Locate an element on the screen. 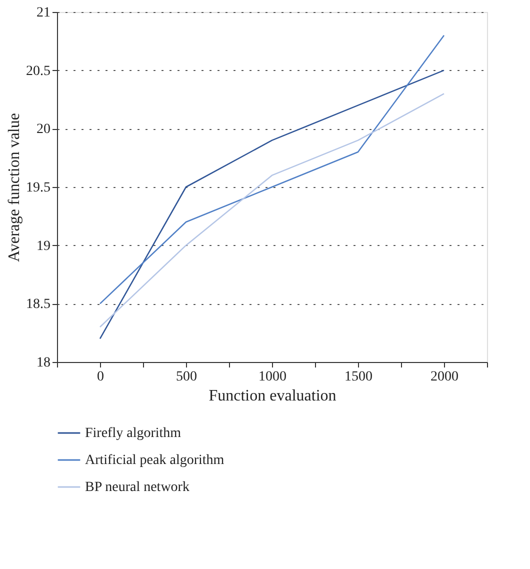 The width and height of the screenshot is (530, 569). y-tick-label: 18 is located at coordinates (43, 363).